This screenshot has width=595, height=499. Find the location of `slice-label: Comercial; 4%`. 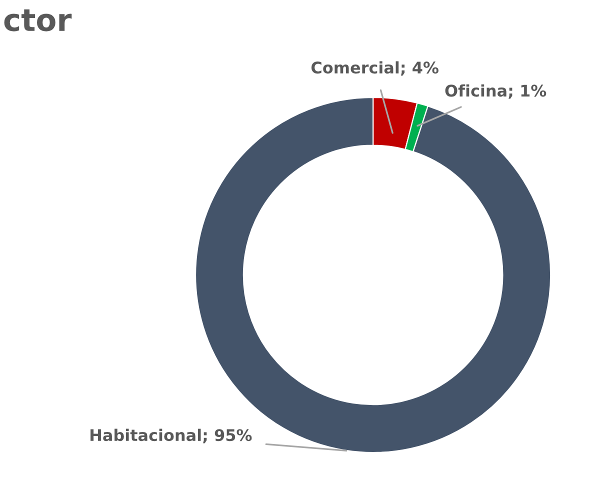

slice-label: Comercial; 4% is located at coordinates (374, 68).